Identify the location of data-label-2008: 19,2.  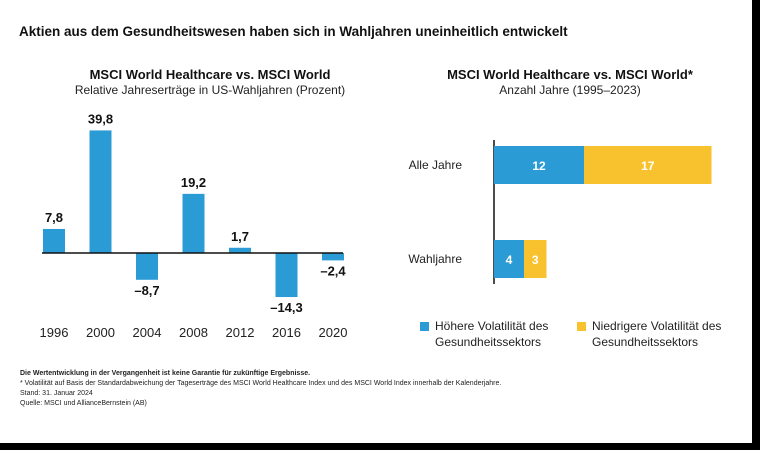
(193, 182).